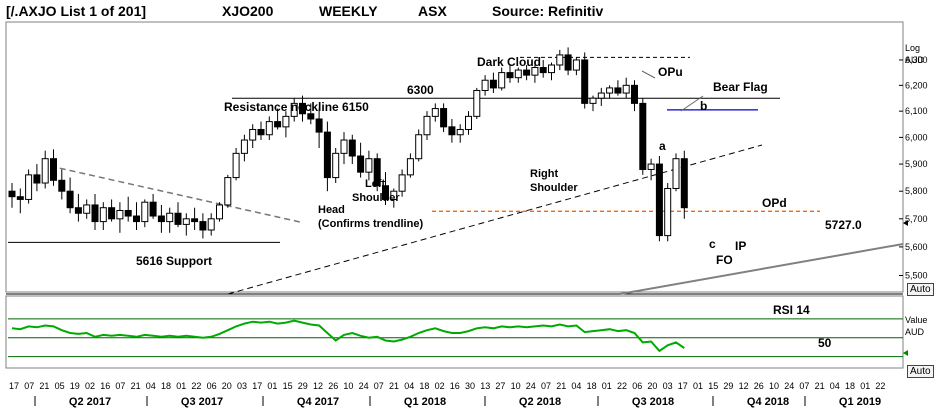  Describe the element at coordinates (548, 11) in the screenshot. I see `source-label: Source: Refinitiv` at that location.